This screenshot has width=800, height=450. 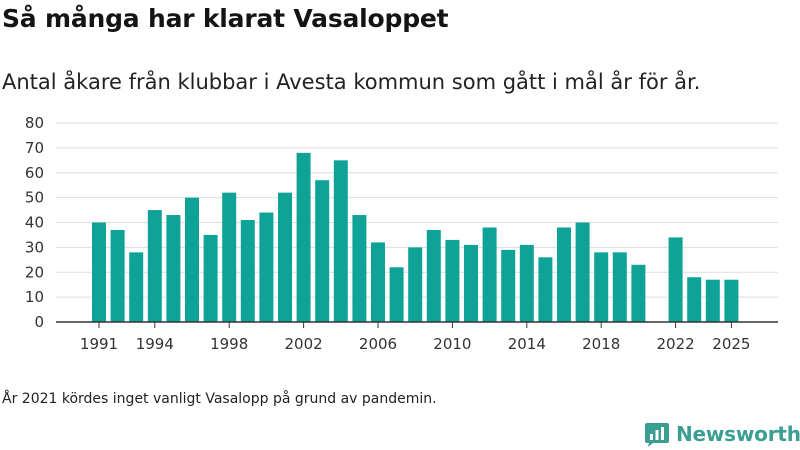 I want to click on bar-2015, so click(x=545, y=289).